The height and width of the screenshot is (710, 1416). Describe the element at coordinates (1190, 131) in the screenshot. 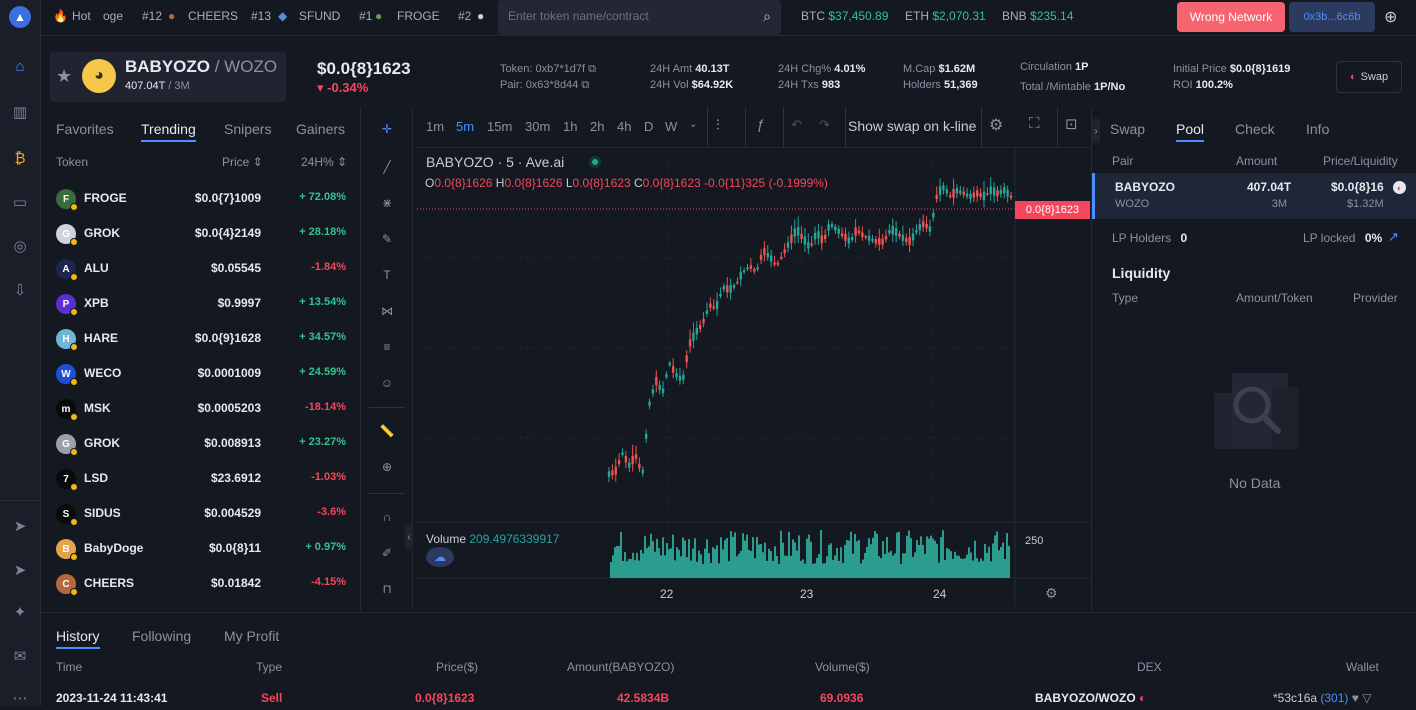

I see `tab-pool: Pool` at that location.